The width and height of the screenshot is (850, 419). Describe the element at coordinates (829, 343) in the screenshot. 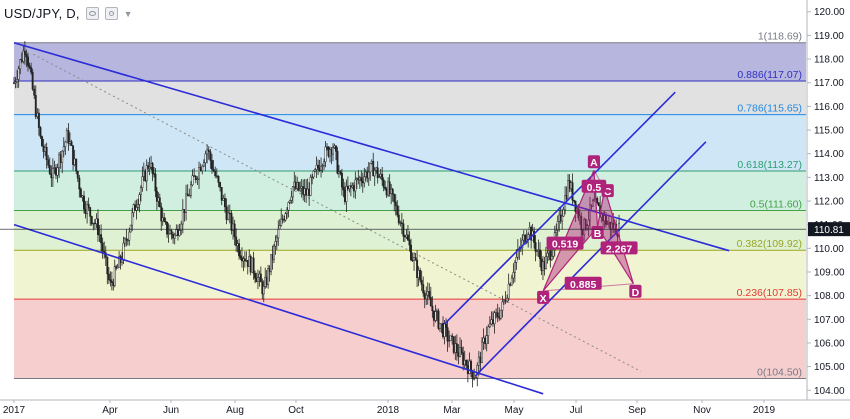

I see `price-tick-label: 106.00` at that location.